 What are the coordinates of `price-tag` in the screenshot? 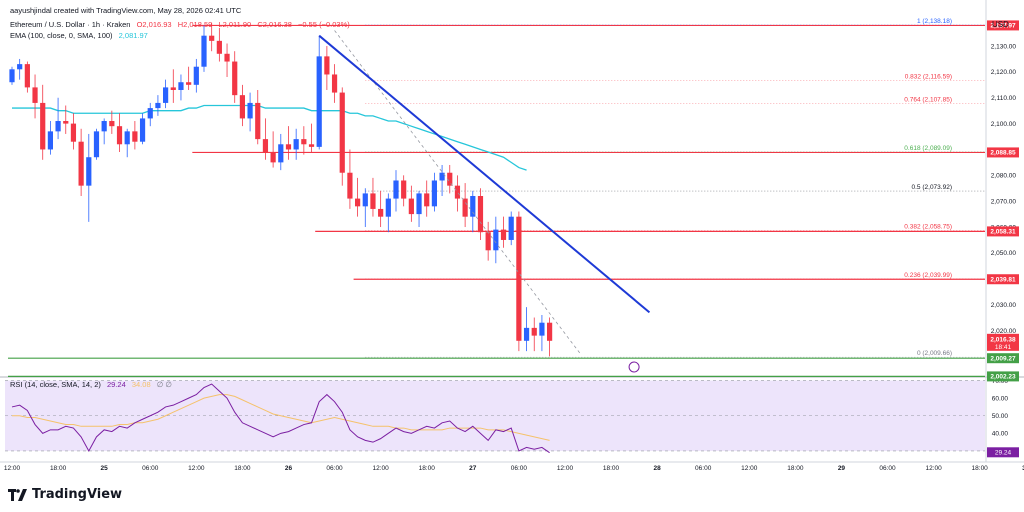 It's located at (1003, 279).